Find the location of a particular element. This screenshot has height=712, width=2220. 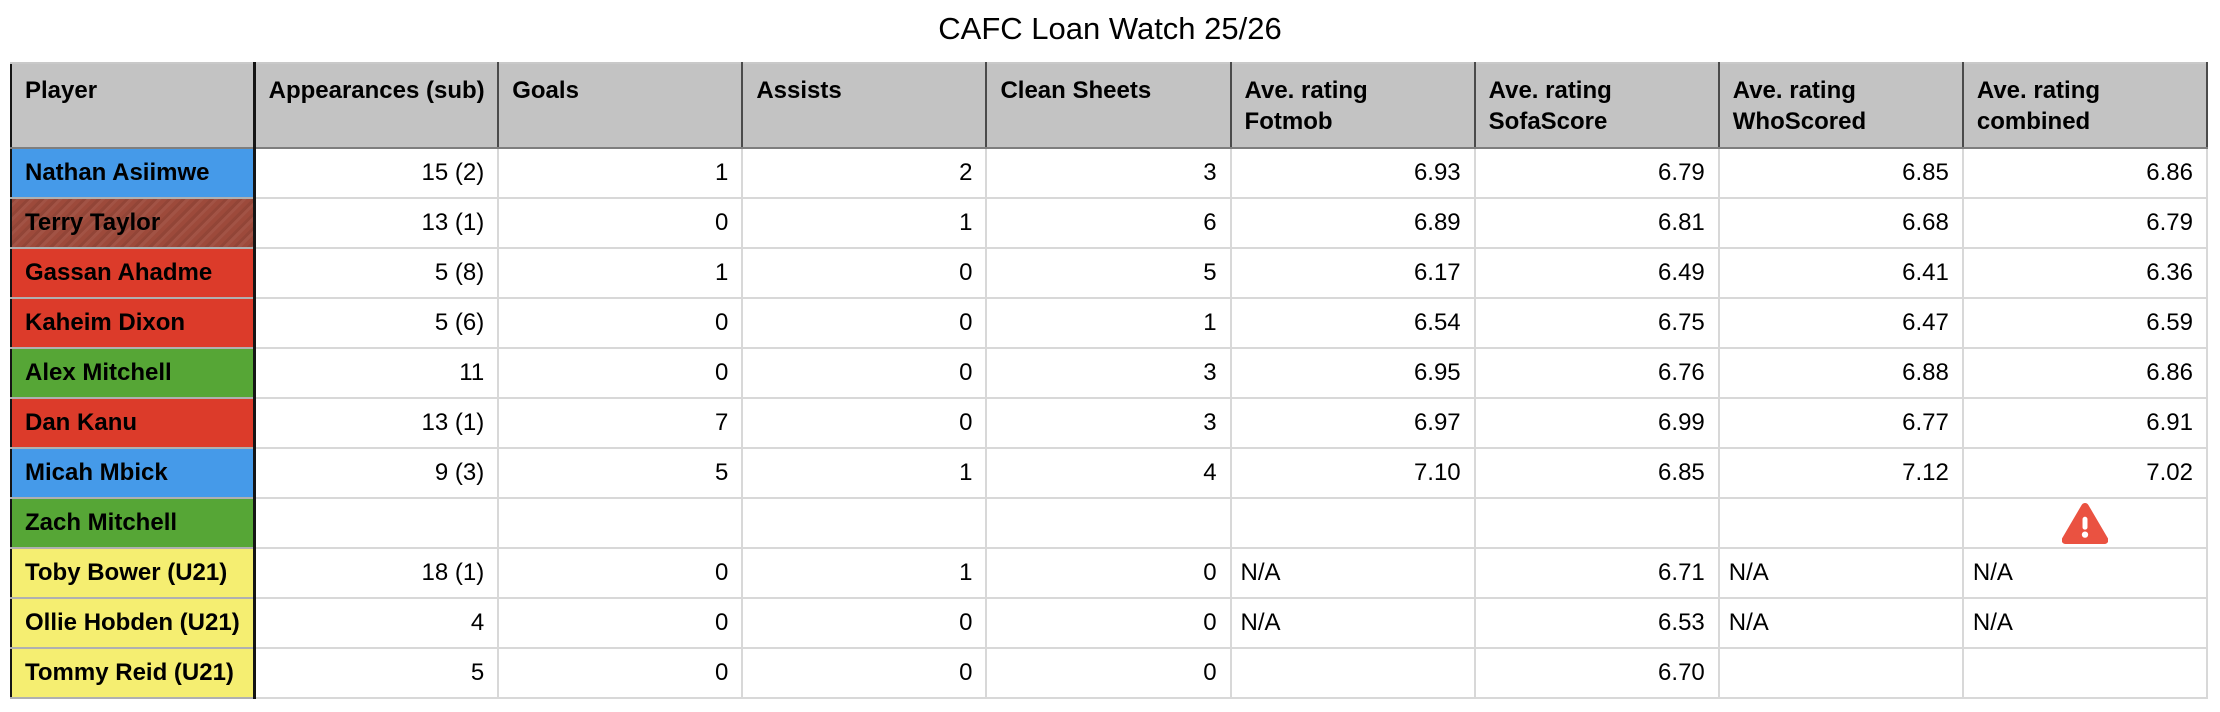

appearances-cell: 9 (3) is located at coordinates (376, 473).